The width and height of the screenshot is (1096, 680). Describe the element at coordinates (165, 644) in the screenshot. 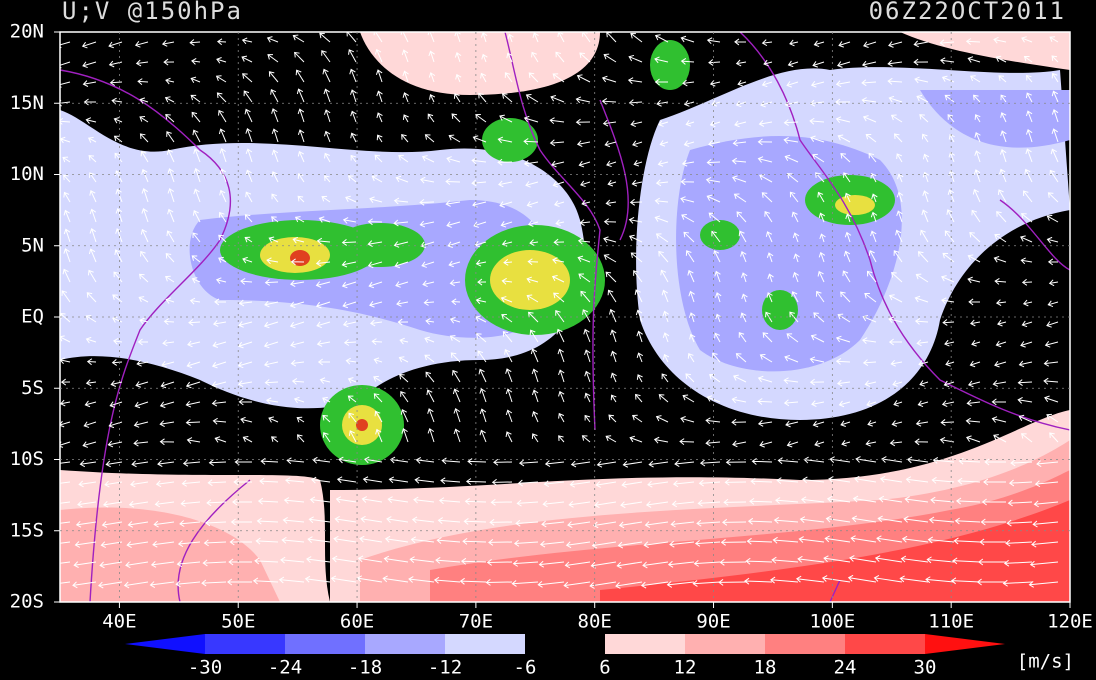

I see `colorbar-arrow` at that location.